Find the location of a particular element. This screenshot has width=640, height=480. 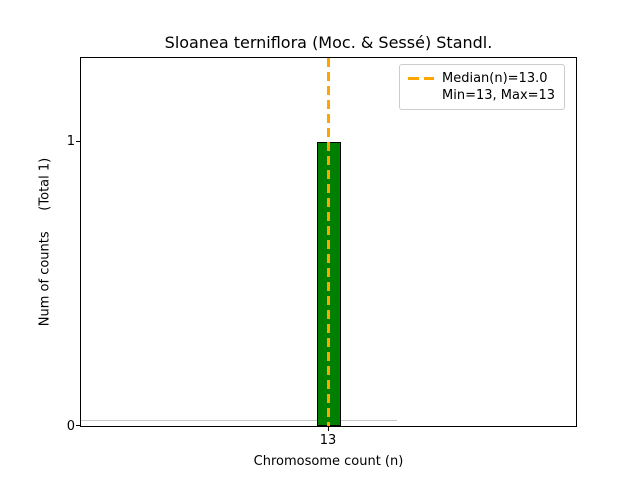

legend-label-minmax: Min=13, Max=13 is located at coordinates (499, 95).